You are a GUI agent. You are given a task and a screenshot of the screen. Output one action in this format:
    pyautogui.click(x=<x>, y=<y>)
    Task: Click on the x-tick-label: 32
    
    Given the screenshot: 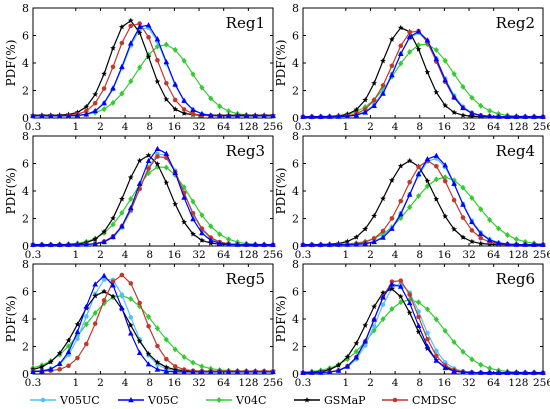 What is the action you would take?
    pyautogui.click(x=468, y=127)
    